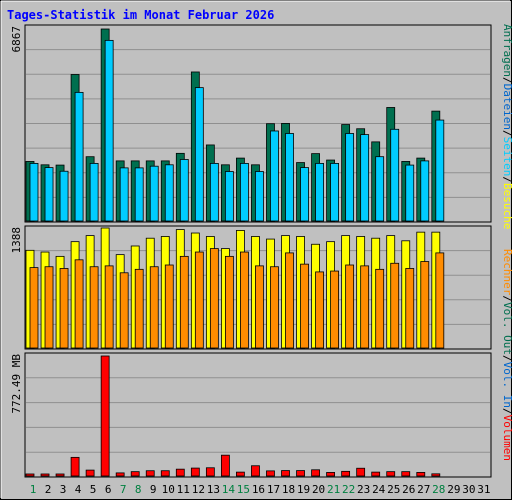  What do you see at coordinates (438, 489) in the screenshot?
I see `x-axis-tick-label: 28` at bounding box center [438, 489].